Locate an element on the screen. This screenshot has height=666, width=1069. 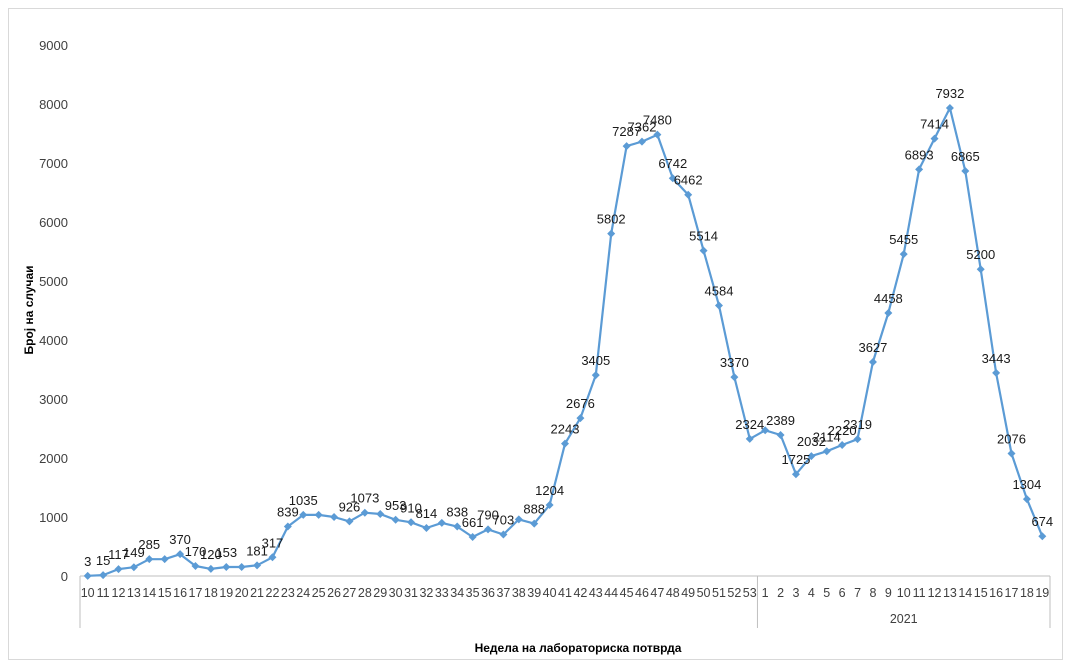
x-tick-label: 6 is located at coordinates (842, 593).